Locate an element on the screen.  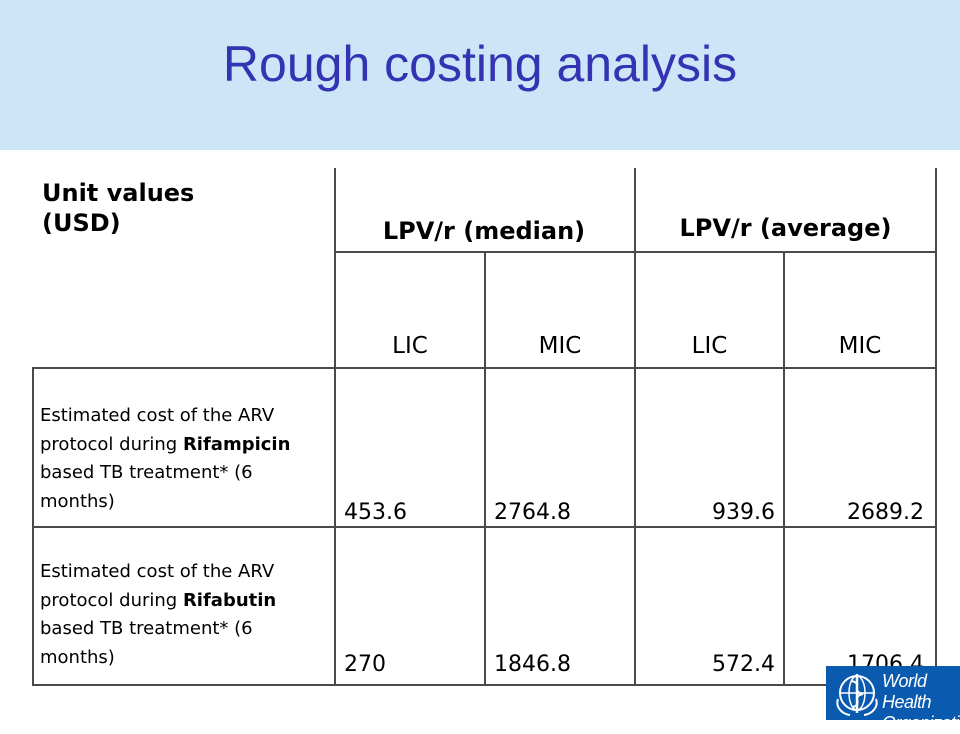
table-cell: 572.4 is located at coordinates (743, 664).